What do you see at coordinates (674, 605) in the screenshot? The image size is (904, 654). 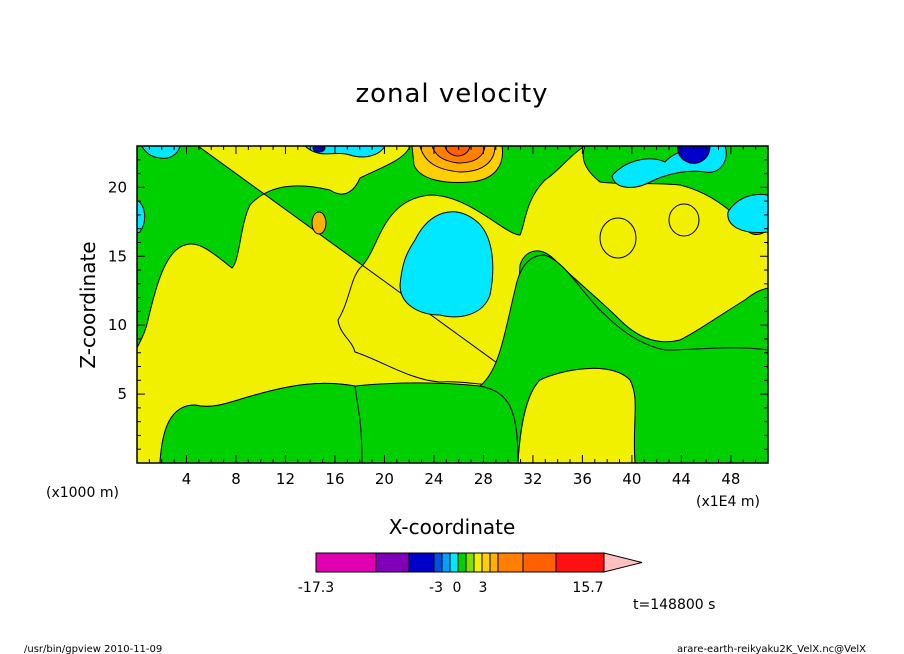 I see `time-label: t=148800 s` at bounding box center [674, 605].